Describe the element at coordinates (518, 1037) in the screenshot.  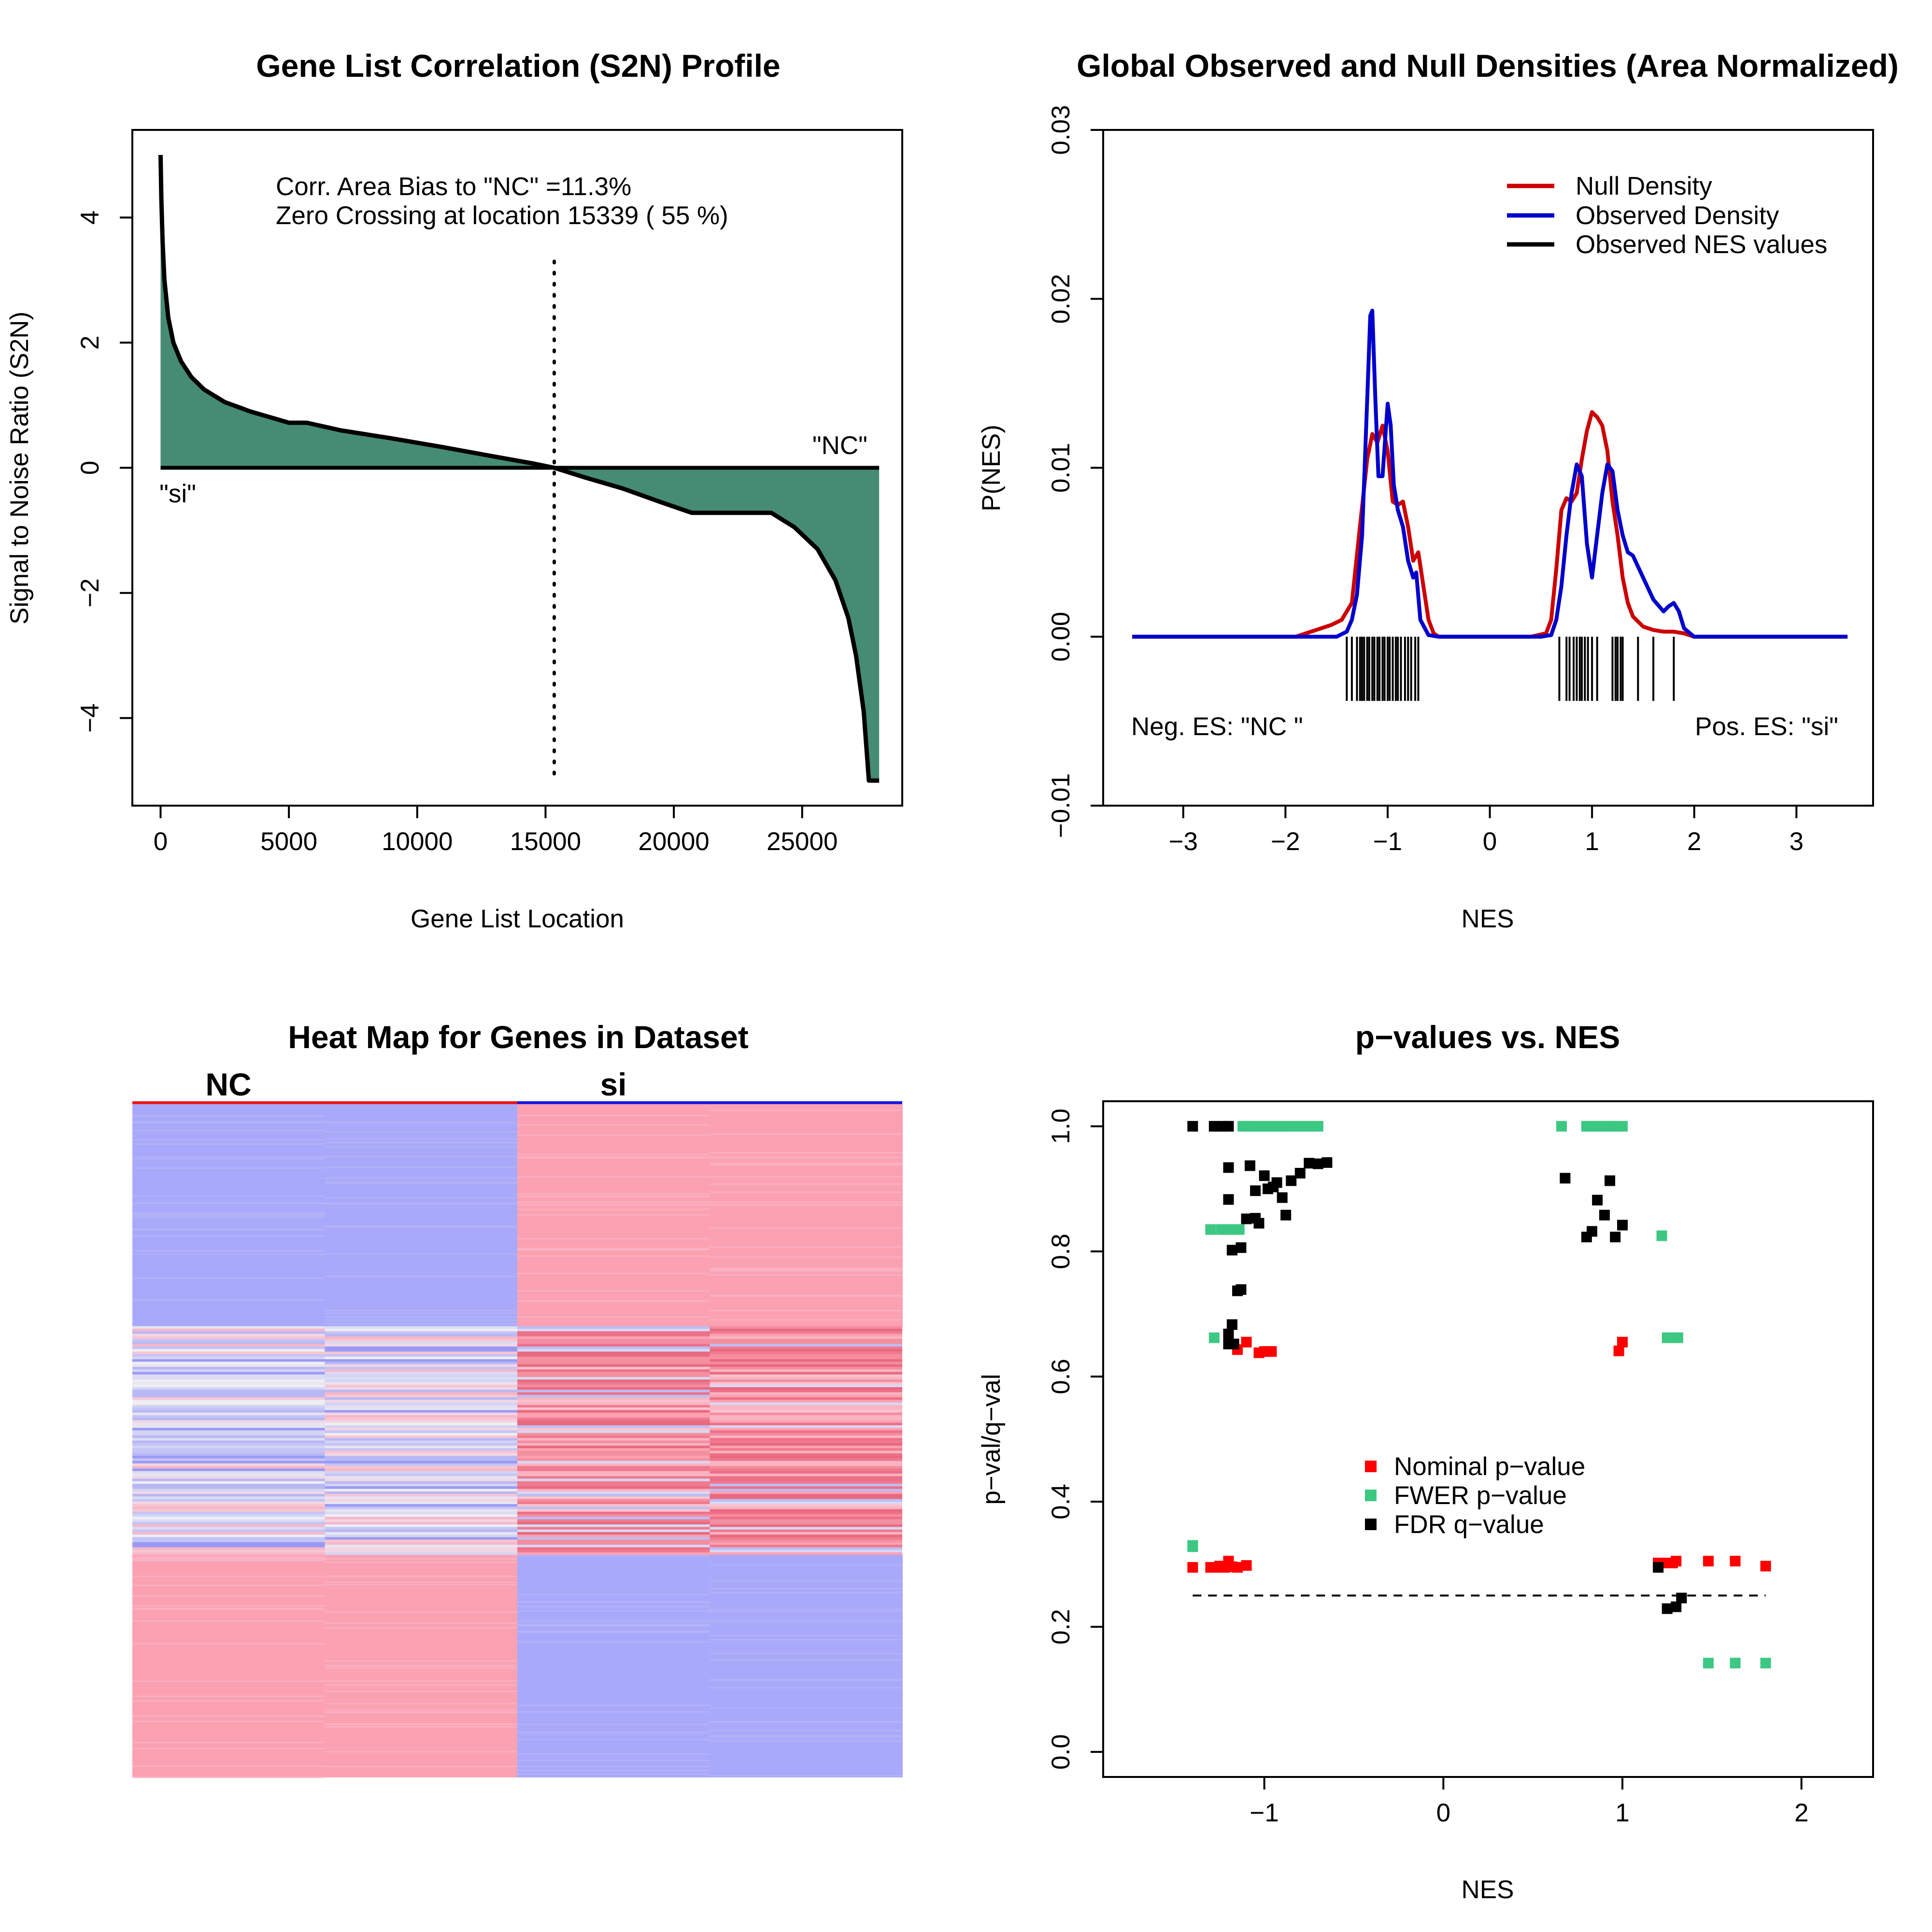
I see `heatmap-title: Heat Map for Genes in Dataset` at that location.